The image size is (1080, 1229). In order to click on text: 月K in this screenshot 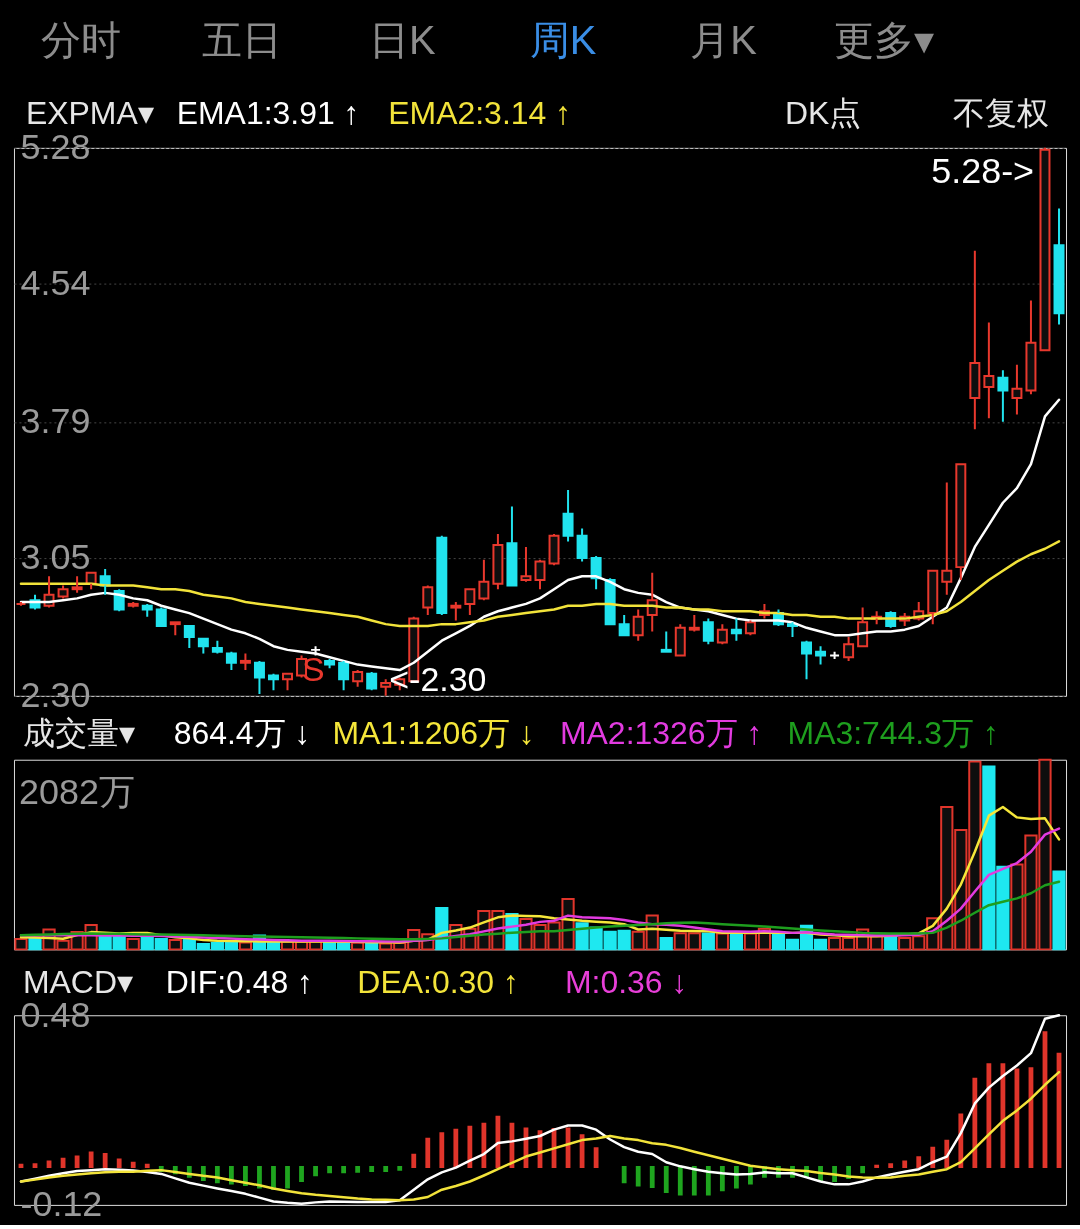, I will do `click(724, 40)`.